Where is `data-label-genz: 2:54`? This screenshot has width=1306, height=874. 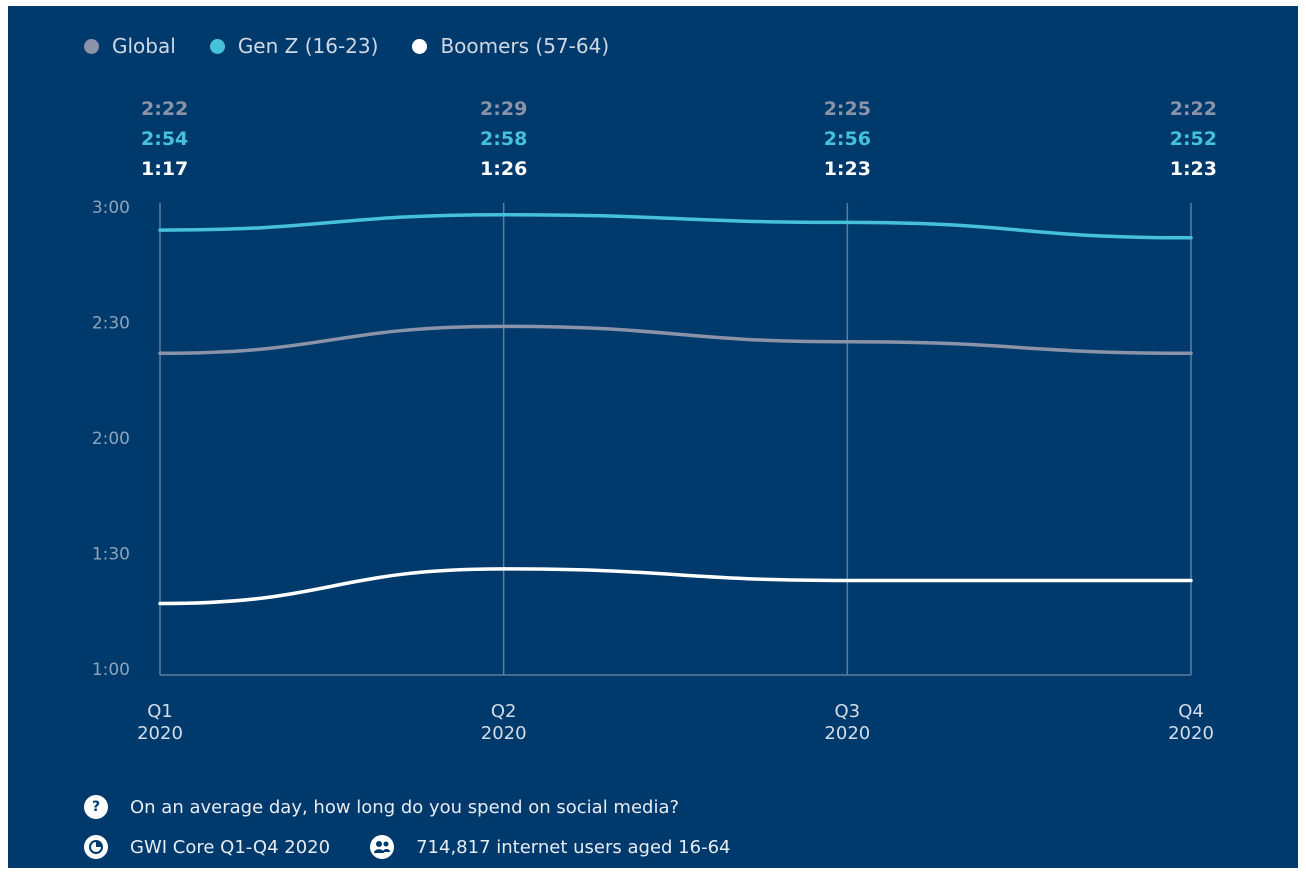
data-label-genz: 2:54 is located at coordinates (164, 139).